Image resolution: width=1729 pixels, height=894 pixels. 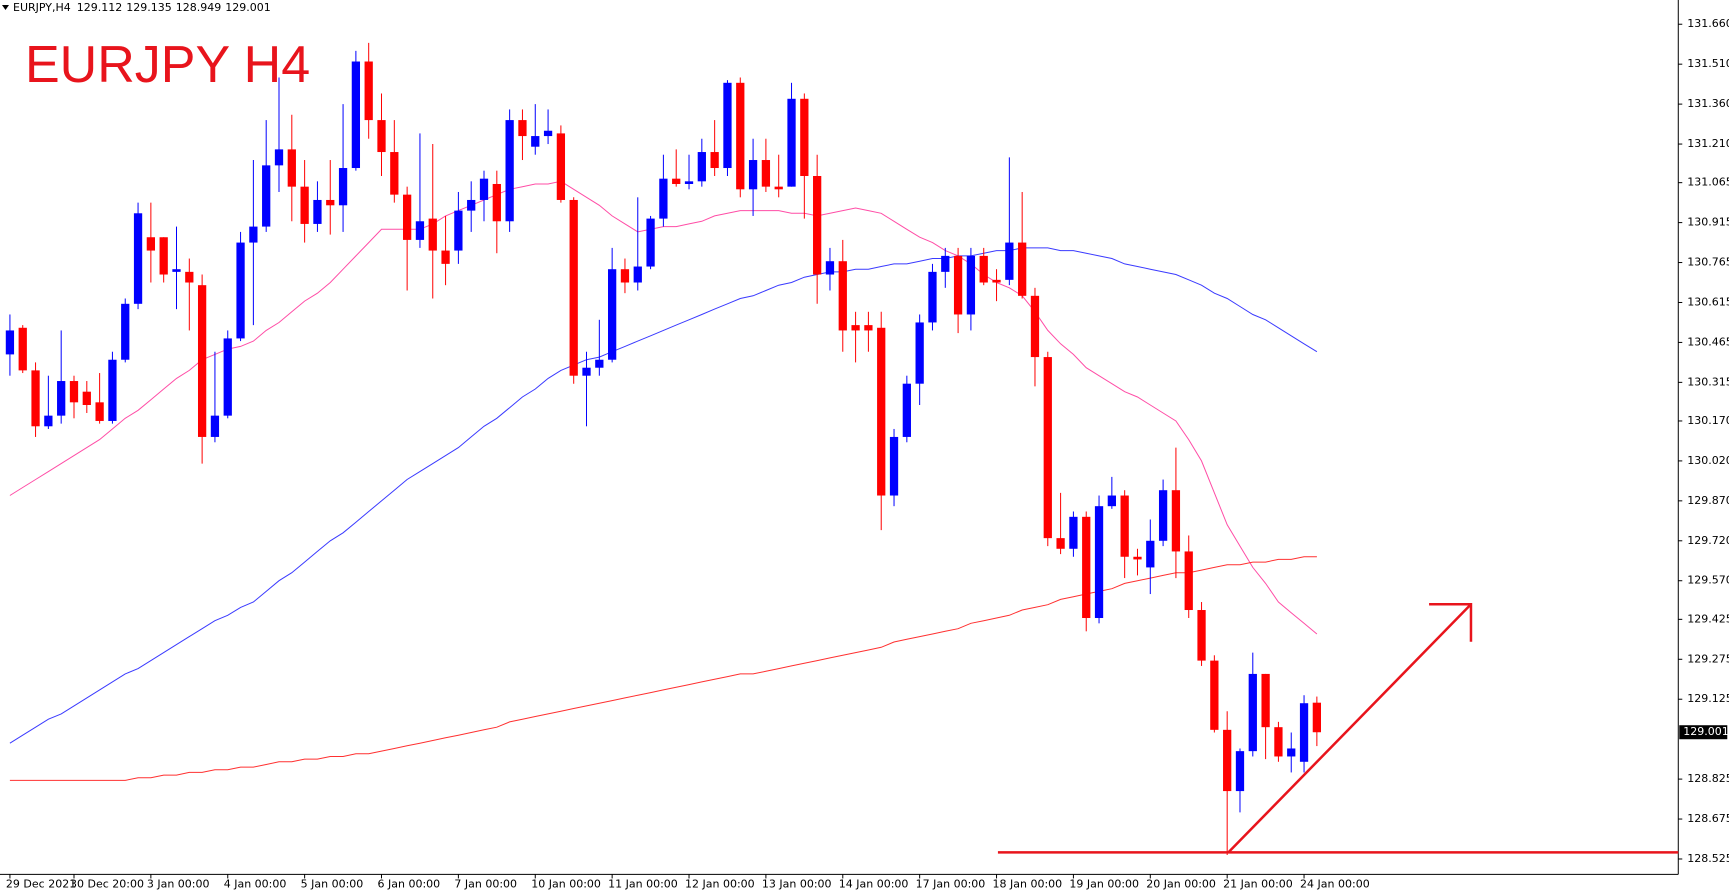 I want to click on x-tick-label: 30 Dec 20:00, so click(x=107, y=883).